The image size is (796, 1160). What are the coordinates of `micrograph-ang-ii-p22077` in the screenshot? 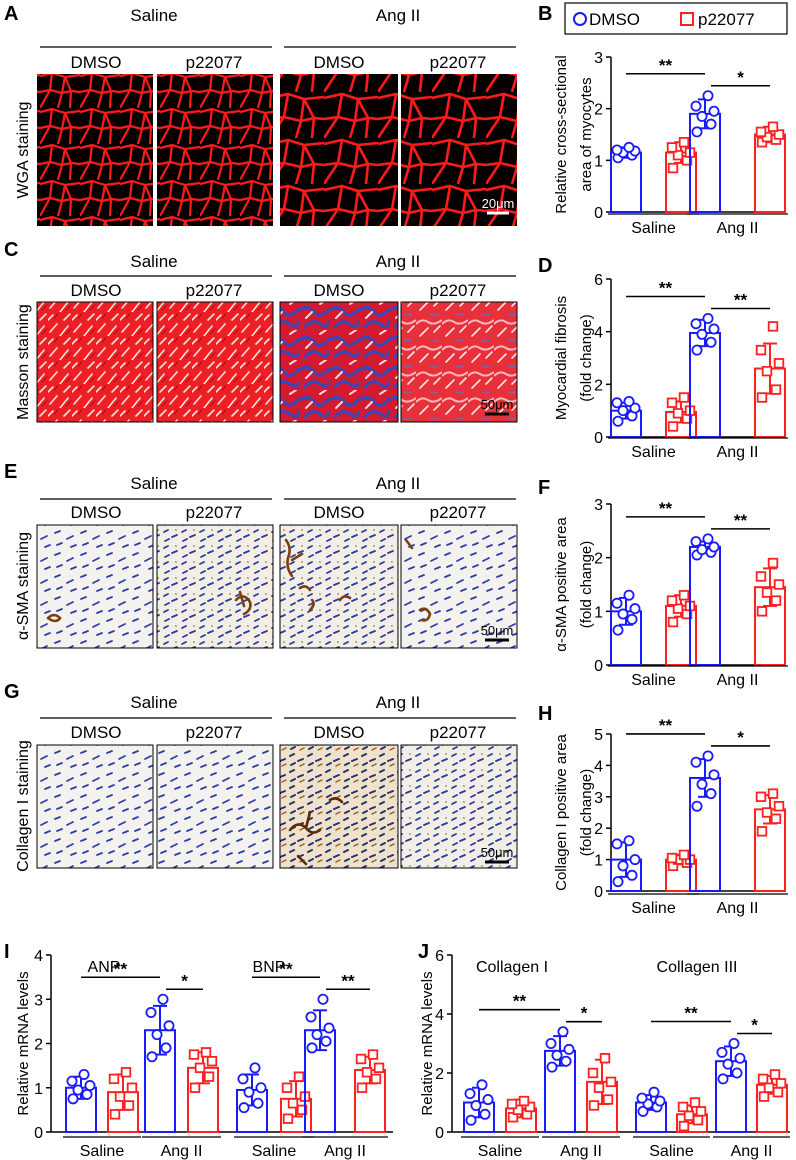 It's located at (459, 806).